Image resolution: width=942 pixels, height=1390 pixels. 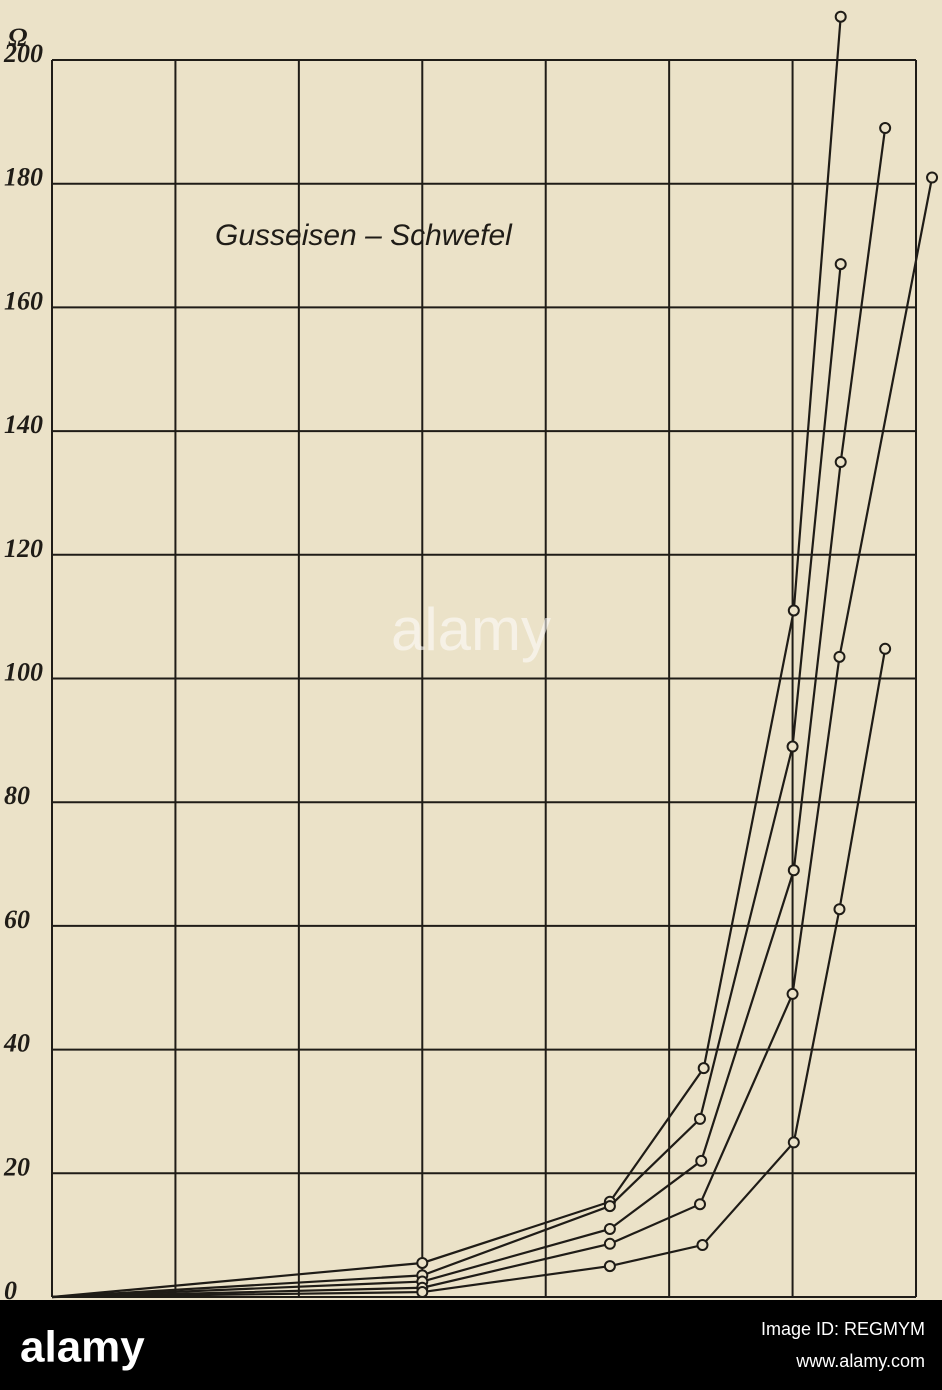 I want to click on watermark: alamy, so click(x=471, y=629).